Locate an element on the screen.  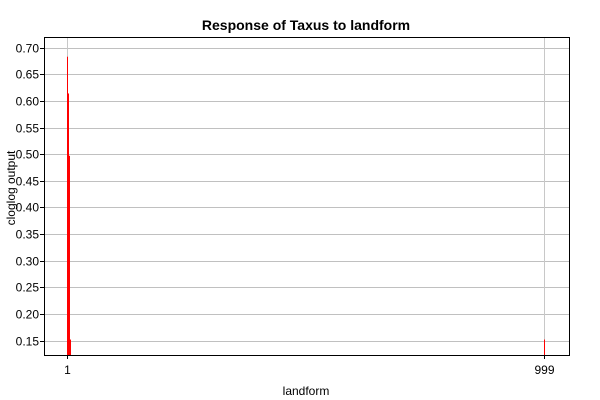
y-tick-label: 0.20 is located at coordinates (28, 315).